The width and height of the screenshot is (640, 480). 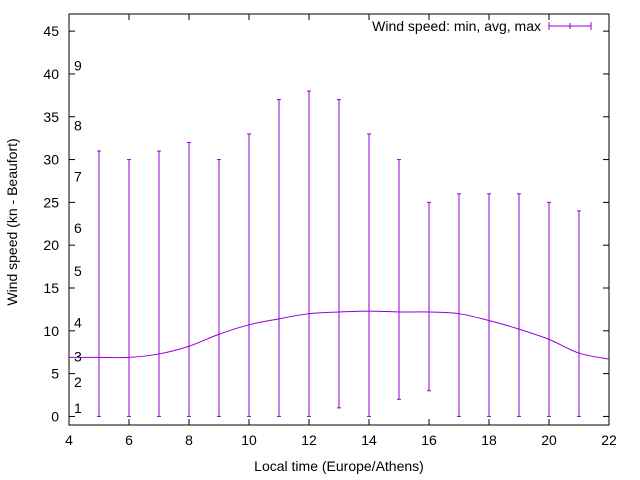 What do you see at coordinates (549, 440) in the screenshot?
I see `x-tick-label: 20` at bounding box center [549, 440].